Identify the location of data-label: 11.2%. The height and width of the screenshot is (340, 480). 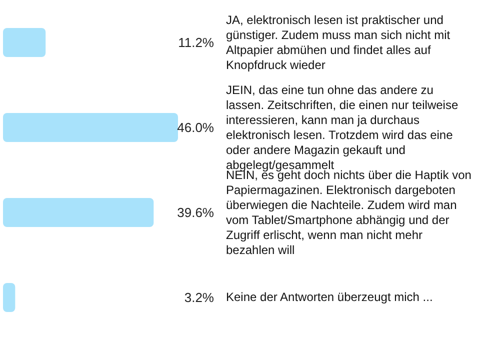
(196, 42).